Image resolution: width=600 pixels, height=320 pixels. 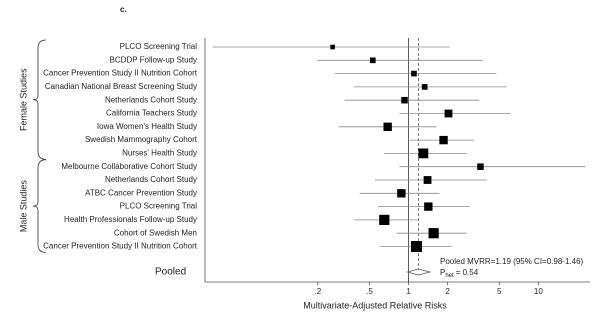 I want to click on study-label: Health Professionals Follow-up Study, so click(x=130, y=219).